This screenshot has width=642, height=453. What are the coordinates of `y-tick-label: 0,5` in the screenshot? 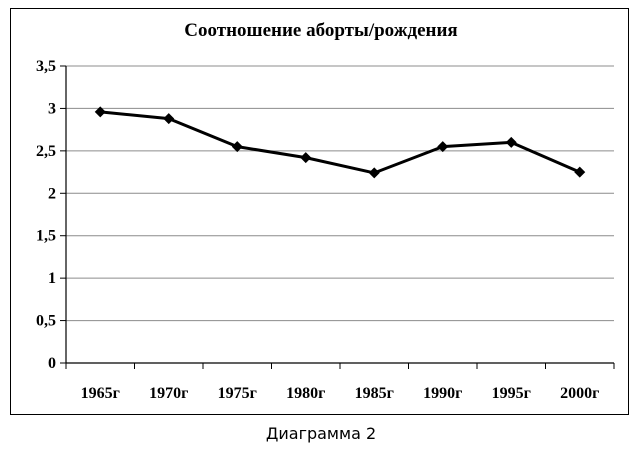 It's located at (46, 321).